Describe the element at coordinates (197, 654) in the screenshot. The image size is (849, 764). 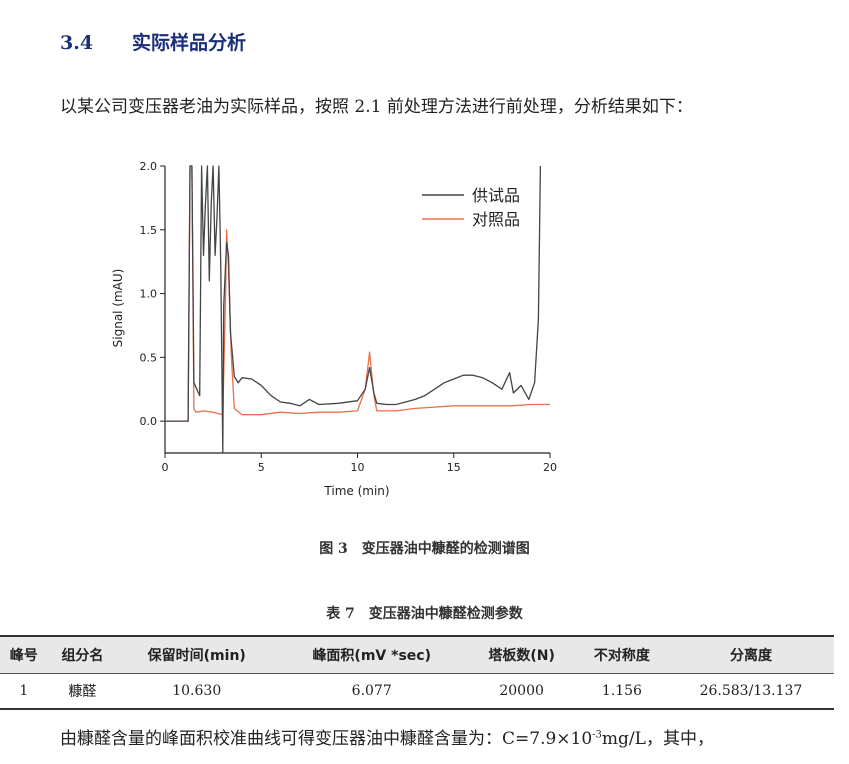
I see `col-retention-time: 保留时间(min)` at that location.